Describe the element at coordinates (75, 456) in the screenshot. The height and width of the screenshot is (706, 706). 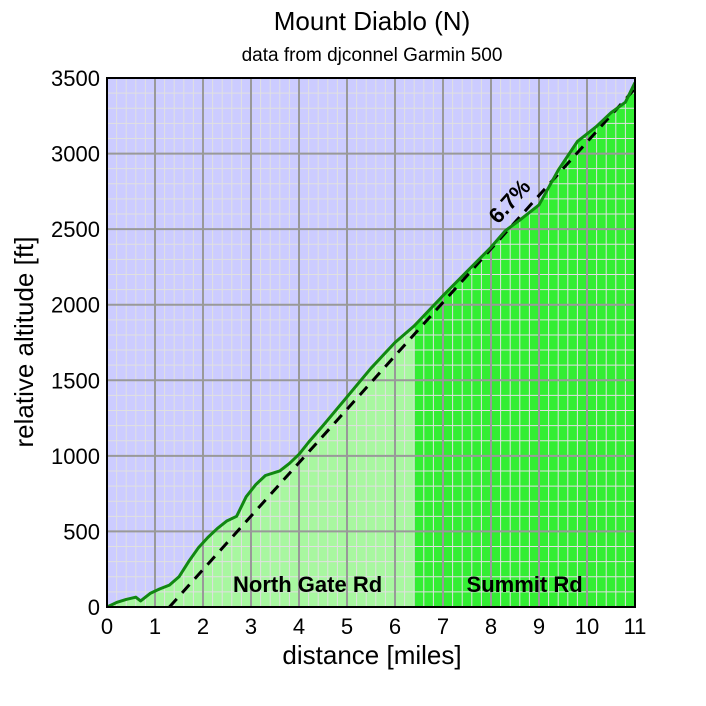
I see `y-tick-label: 1000` at that location.